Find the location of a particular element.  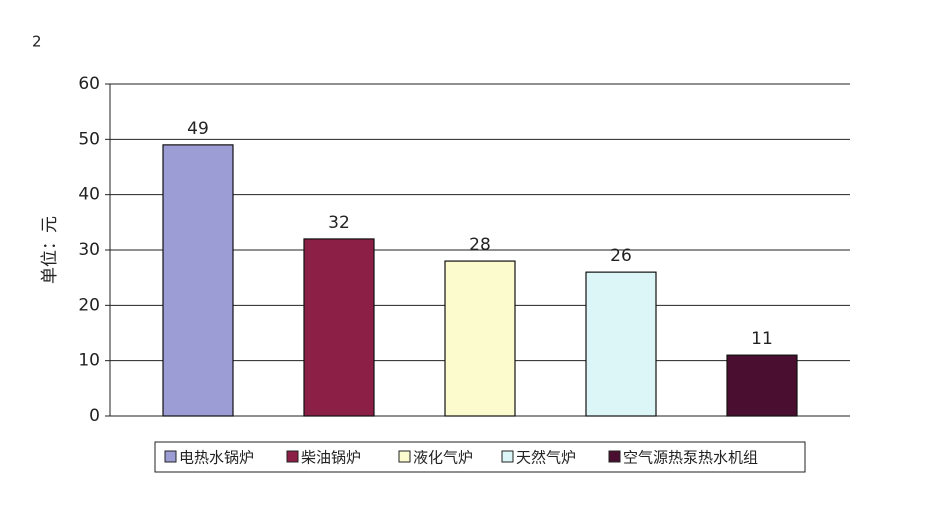

value-label: 26 is located at coordinates (621, 256).